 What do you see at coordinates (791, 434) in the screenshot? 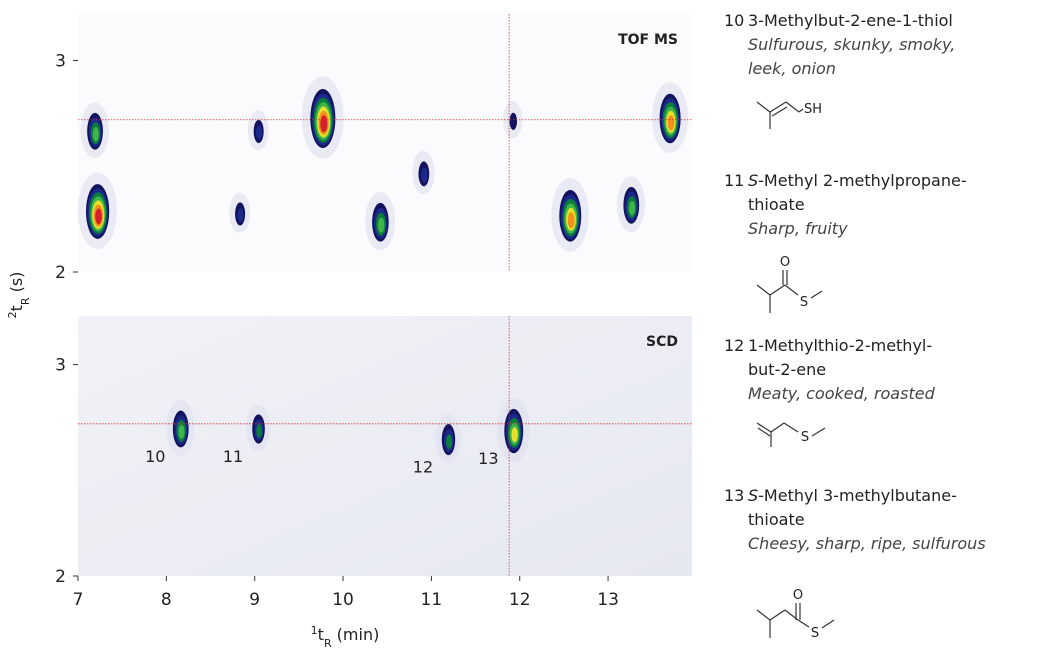
I see `structure-12: S` at bounding box center [791, 434].